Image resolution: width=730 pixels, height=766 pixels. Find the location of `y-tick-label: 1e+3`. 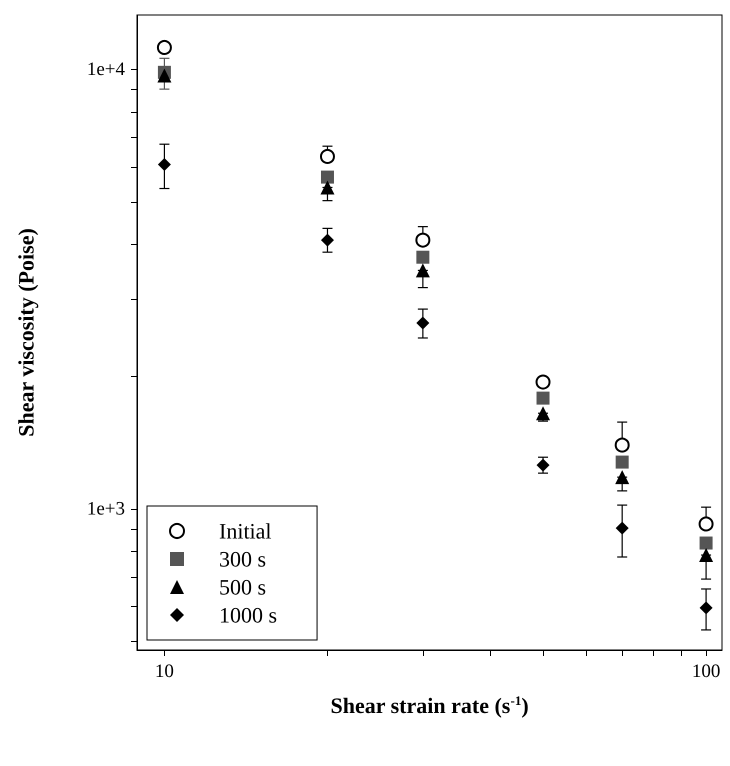

y-tick-label: 1e+3 is located at coordinates (105, 509).